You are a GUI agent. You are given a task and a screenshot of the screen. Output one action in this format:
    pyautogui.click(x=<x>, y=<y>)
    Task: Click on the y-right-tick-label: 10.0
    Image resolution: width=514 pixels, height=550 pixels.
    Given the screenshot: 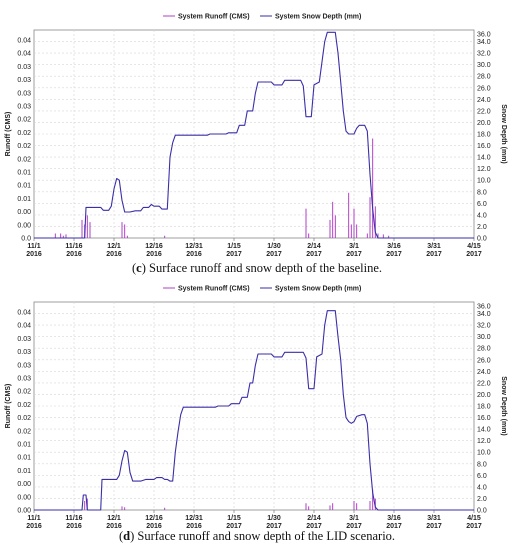 What is the action you would take?
    pyautogui.click(x=484, y=181)
    